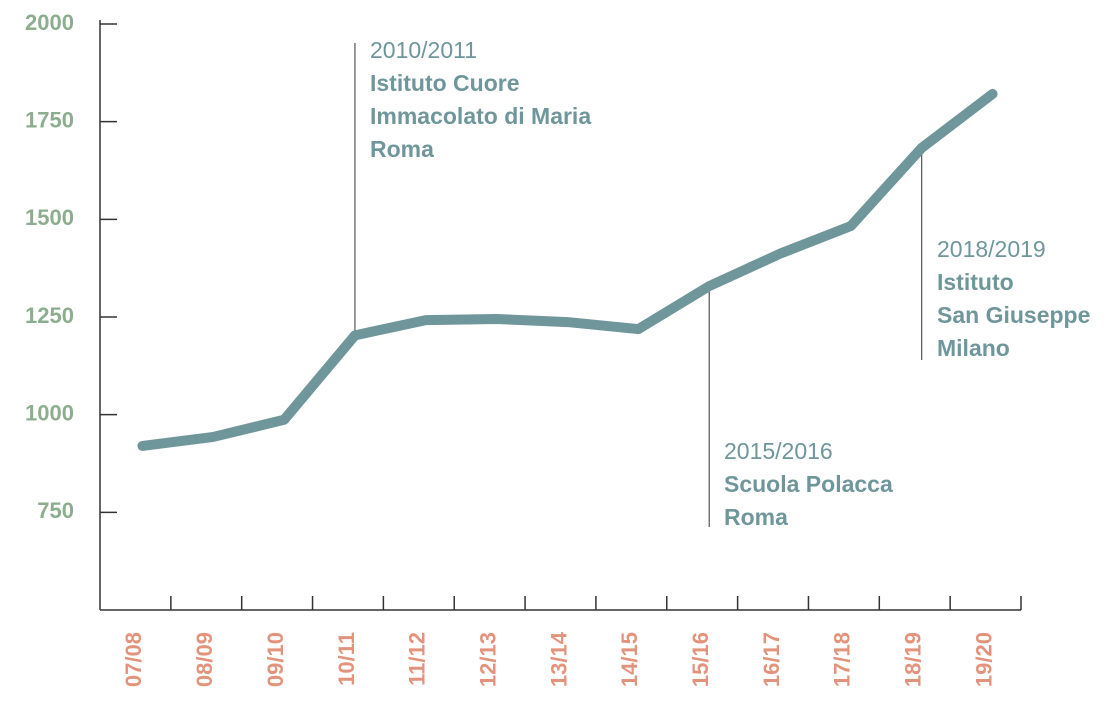 The height and width of the screenshot is (705, 1113). Describe the element at coordinates (975, 282) in the screenshot. I see `annotation-text: Istituto` at that location.